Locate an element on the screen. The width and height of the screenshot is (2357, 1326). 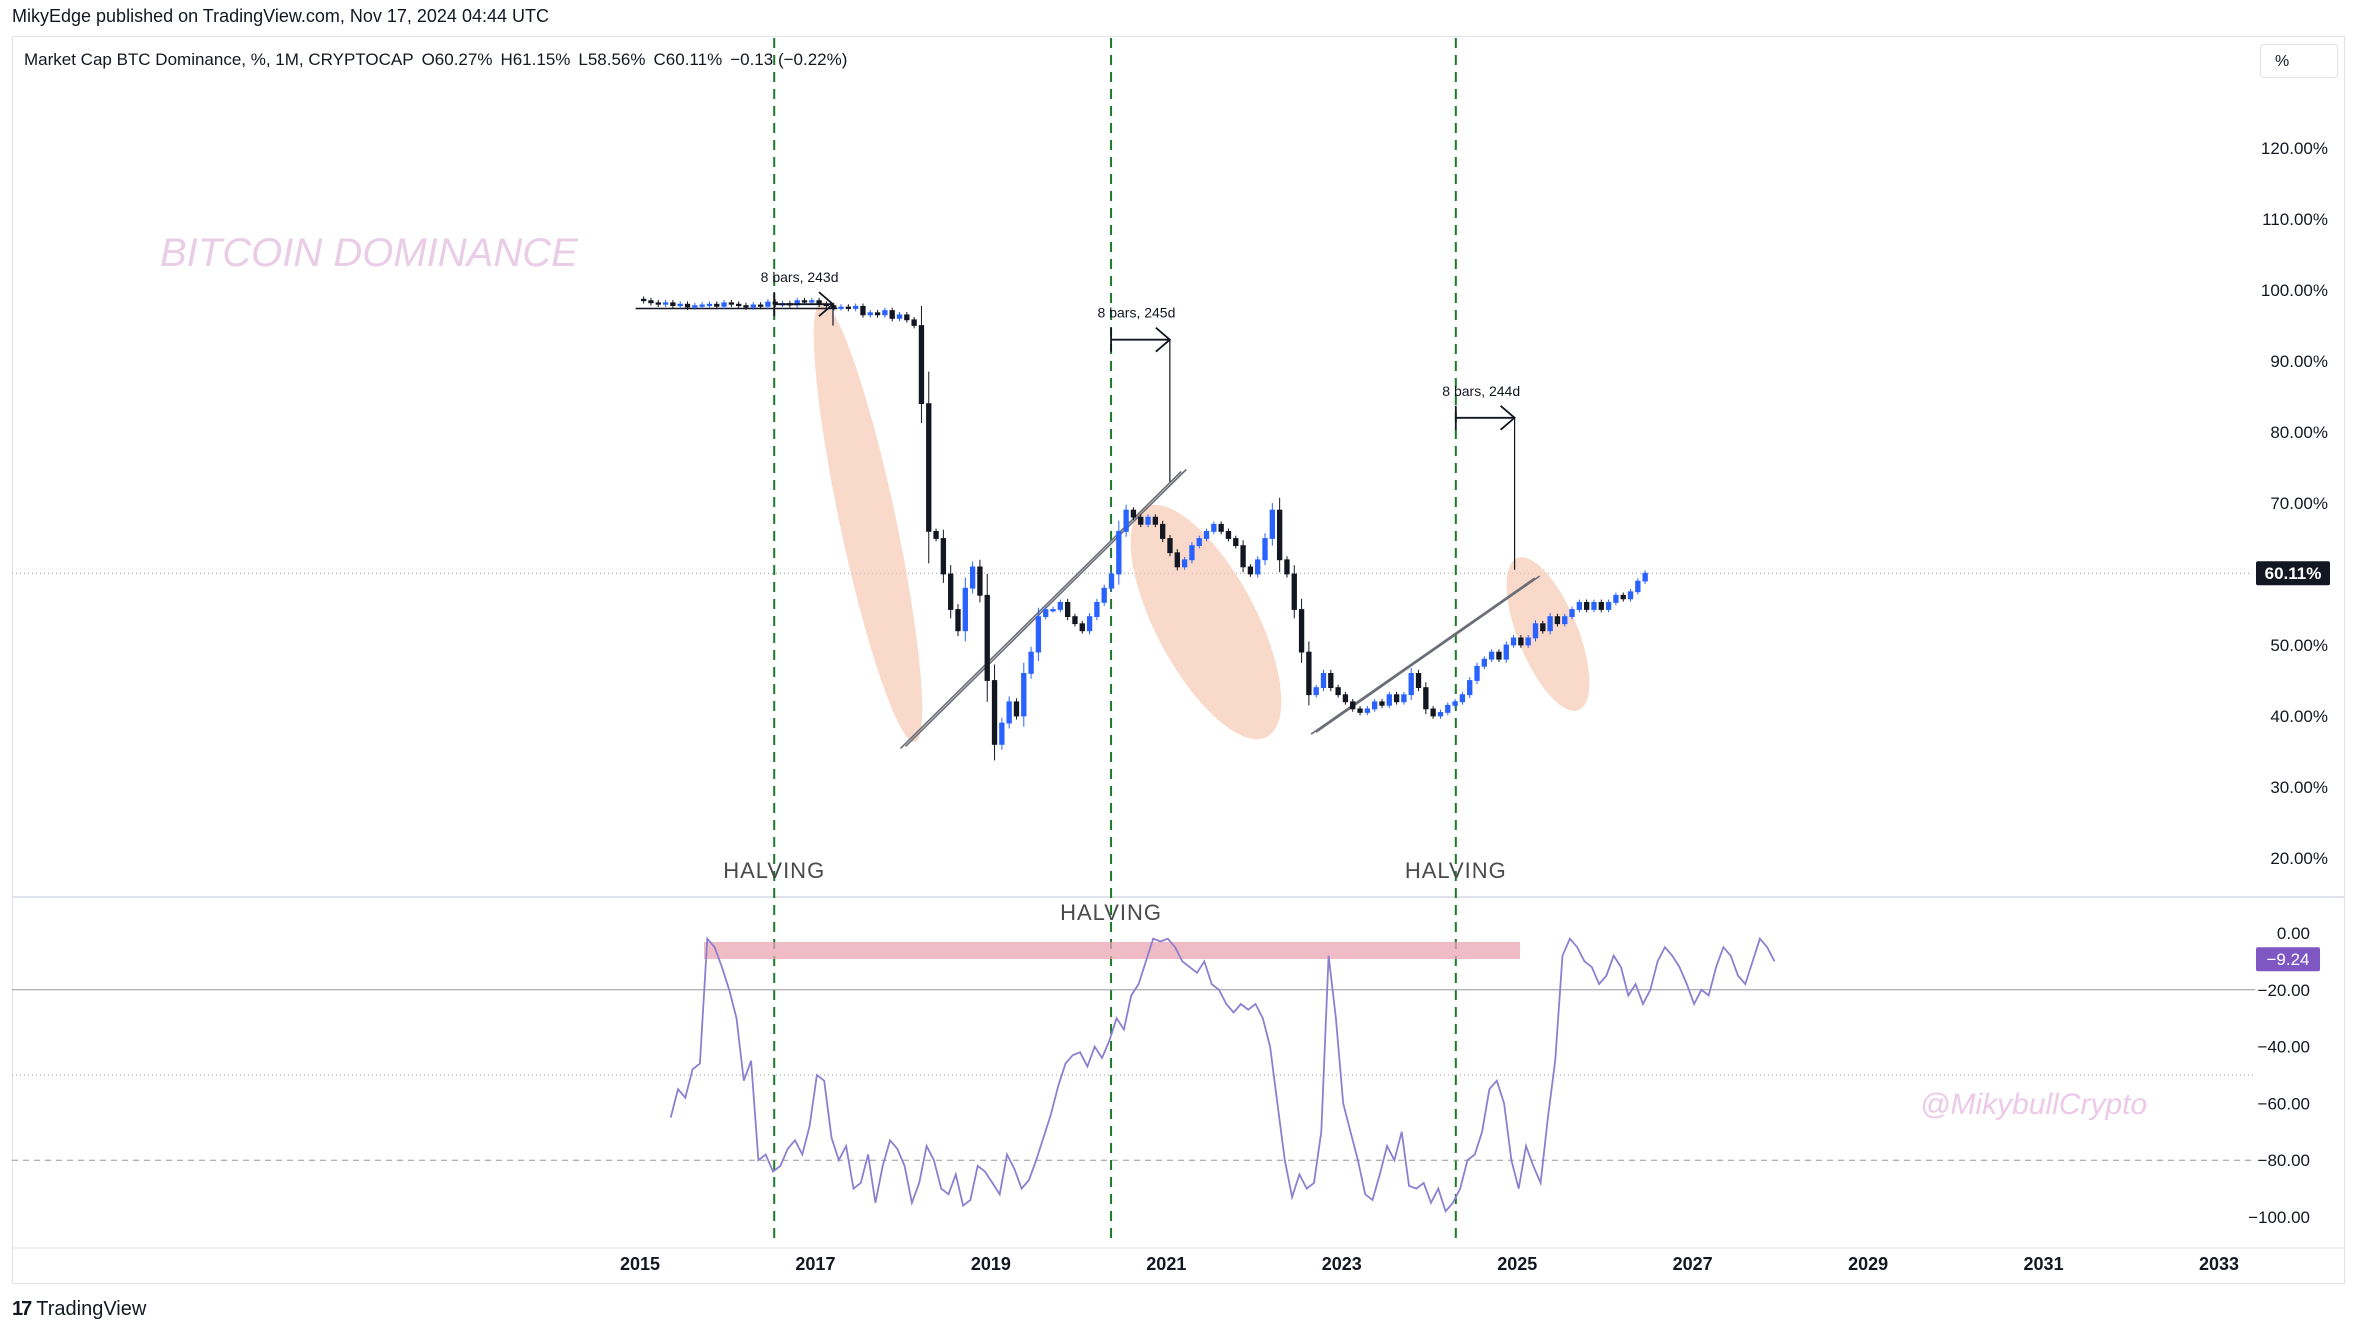
percent-scale-button: % is located at coordinates (2299, 61).